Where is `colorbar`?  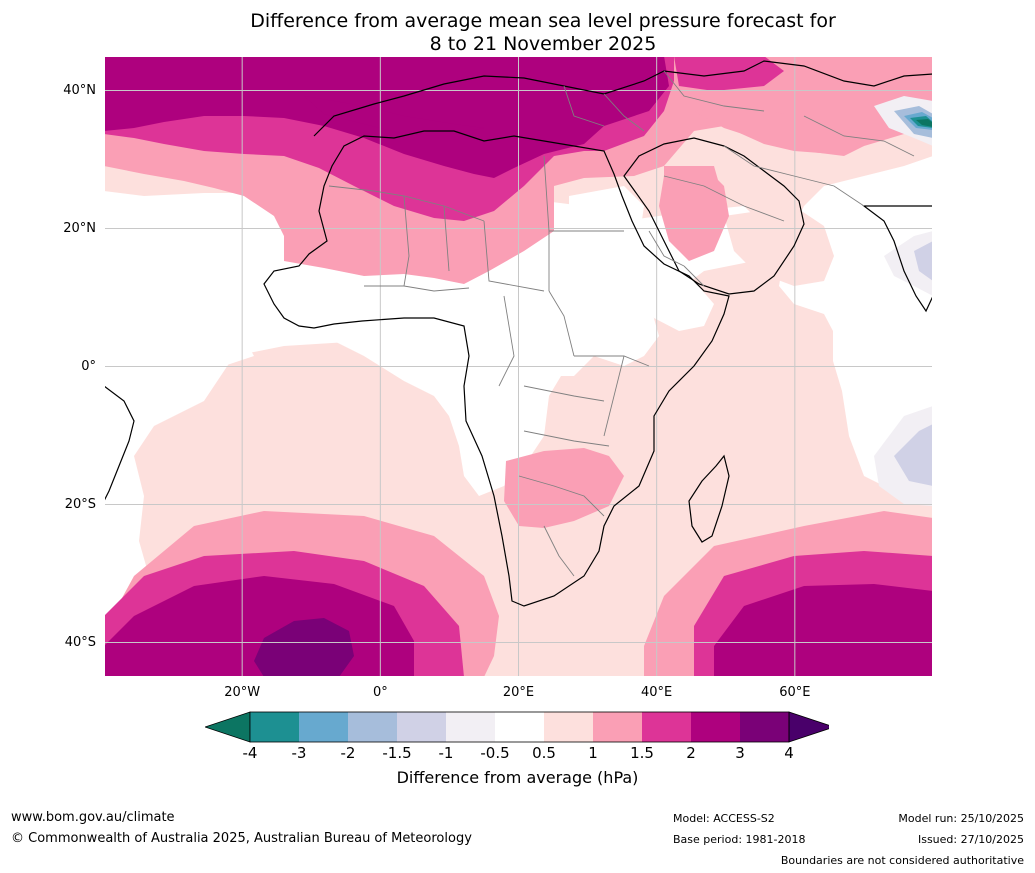 colorbar is located at coordinates (517, 727).